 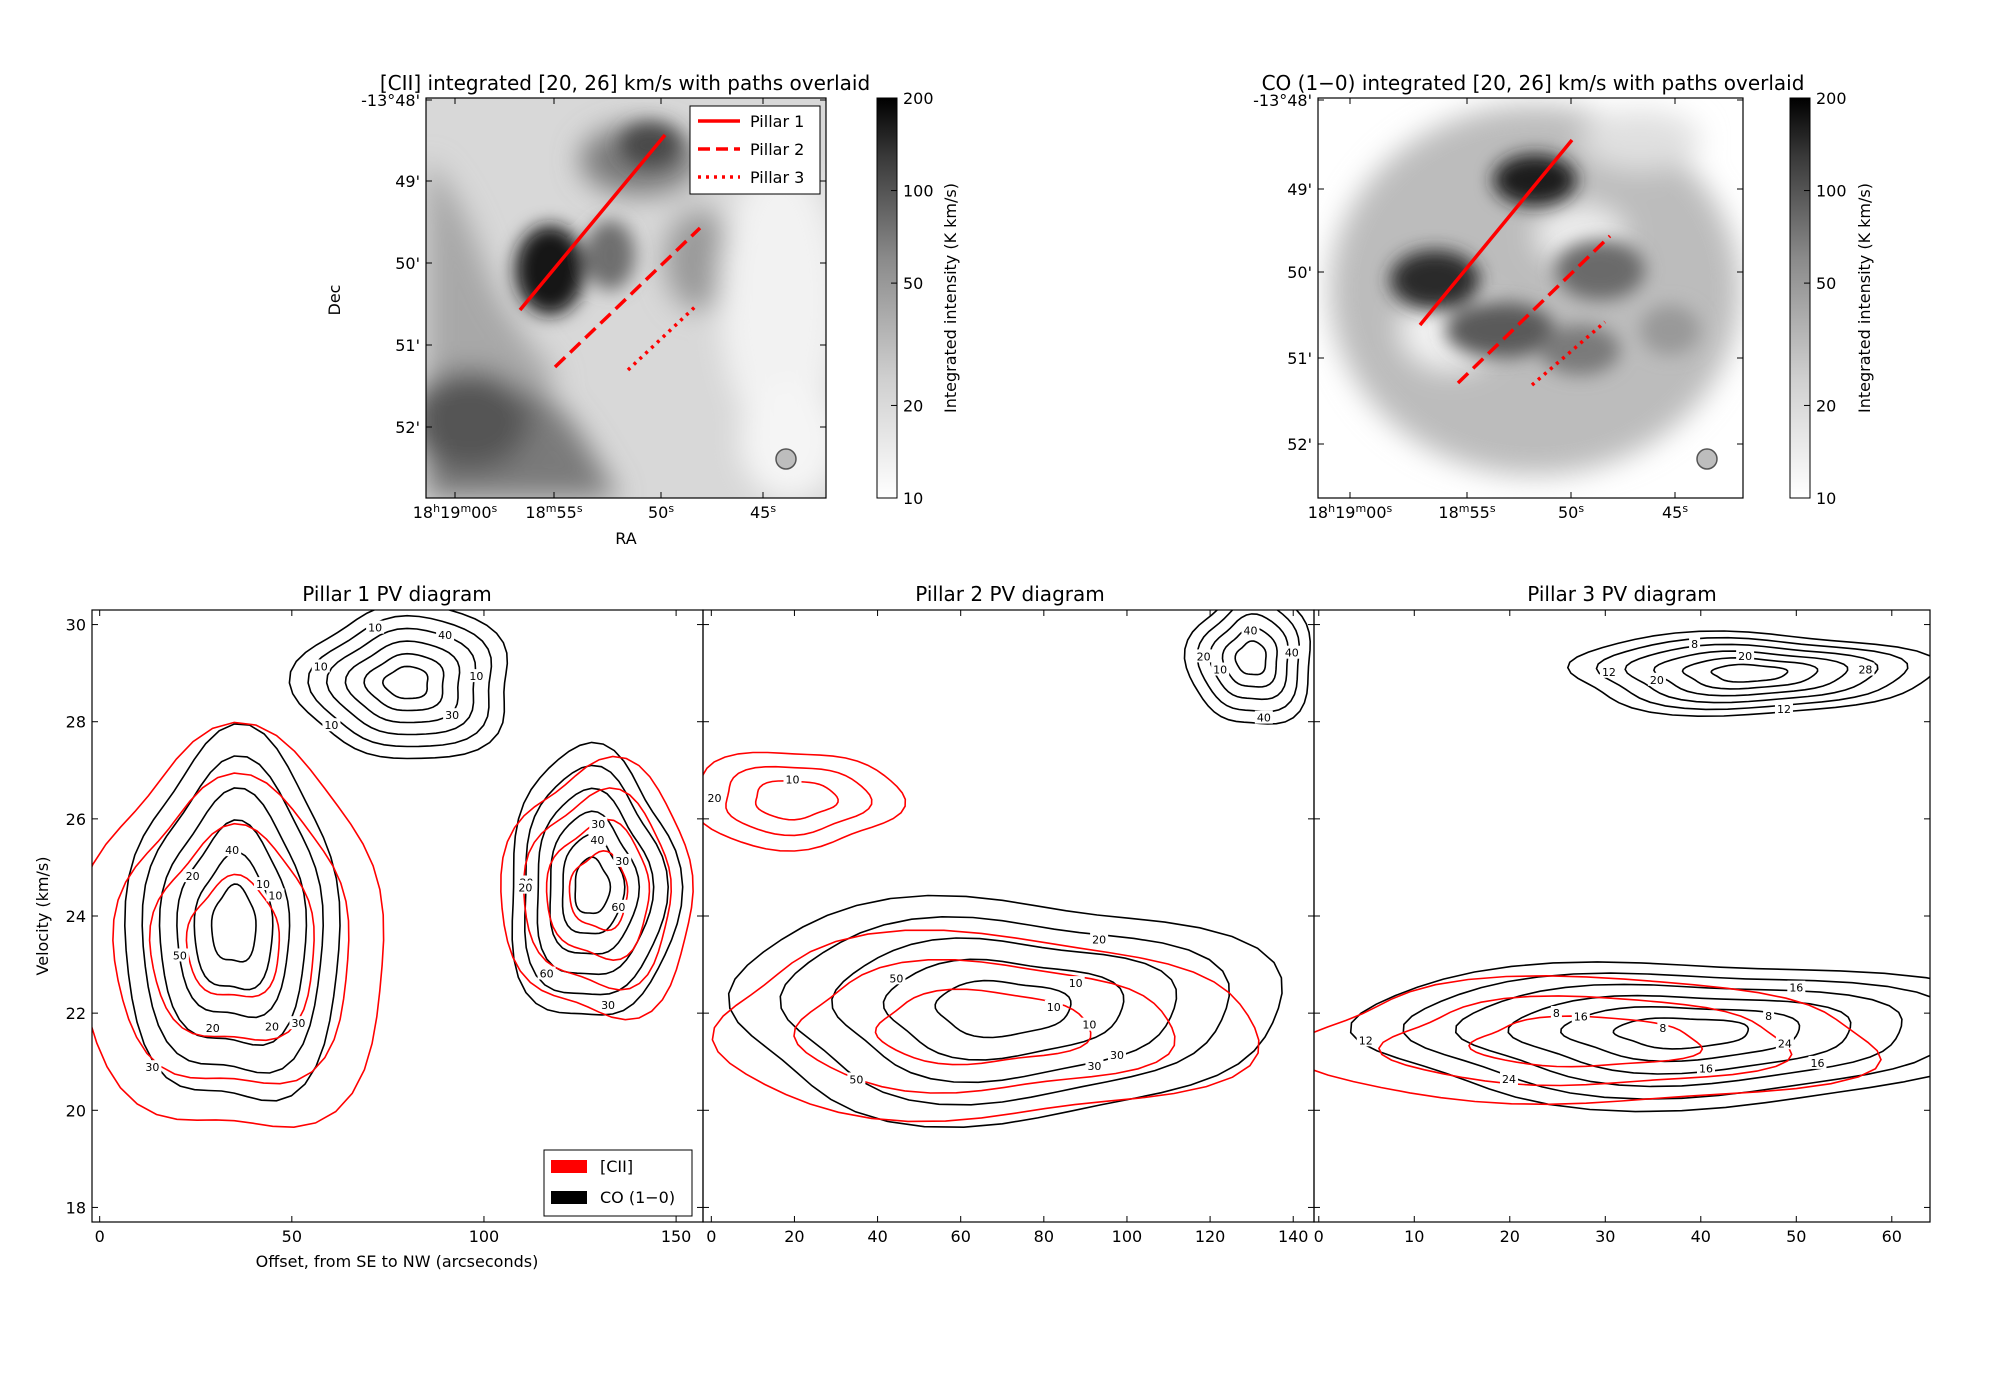 I want to click on pv1-frame, so click(x=397, y=916).